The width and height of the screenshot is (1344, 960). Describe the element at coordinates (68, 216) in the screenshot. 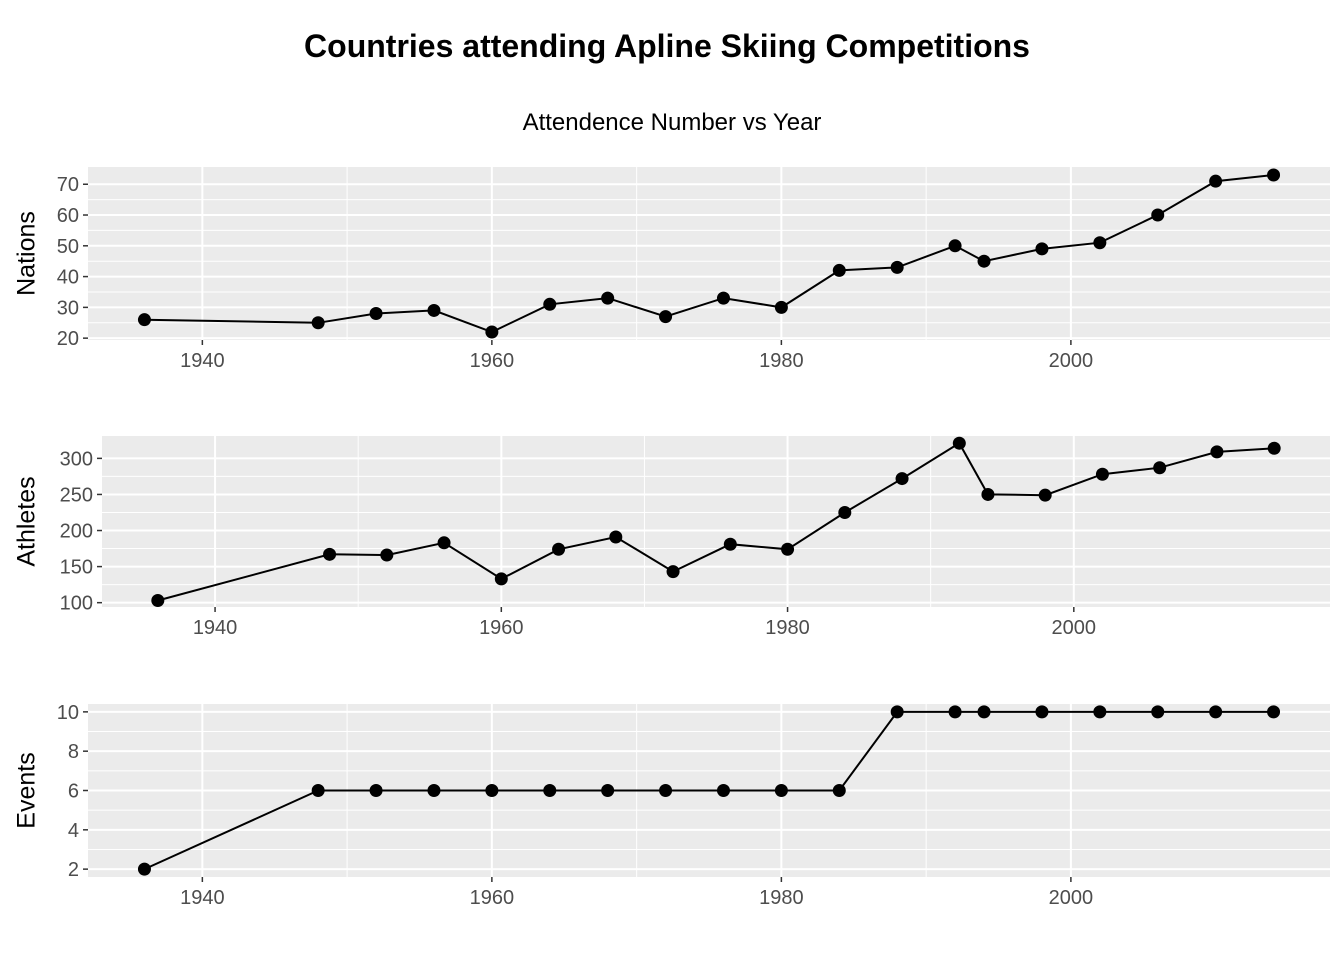

I see `y-tick-label: 60` at that location.